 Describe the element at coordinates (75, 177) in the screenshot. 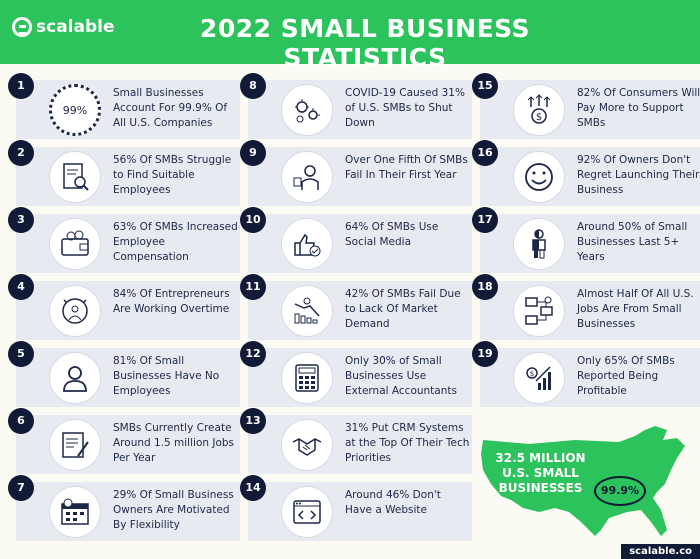

I see `resume-search-icon` at that location.